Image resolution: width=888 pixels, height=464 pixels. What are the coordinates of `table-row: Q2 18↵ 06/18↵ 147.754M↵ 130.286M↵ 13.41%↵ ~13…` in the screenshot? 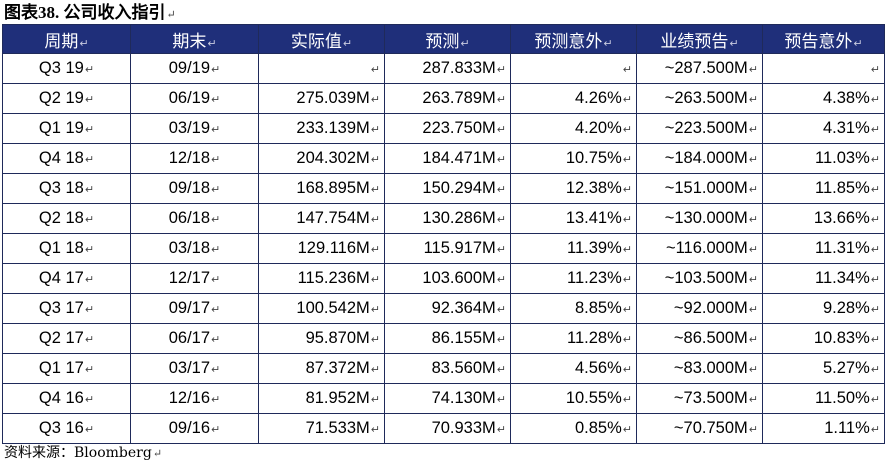 It's located at (443, 218).